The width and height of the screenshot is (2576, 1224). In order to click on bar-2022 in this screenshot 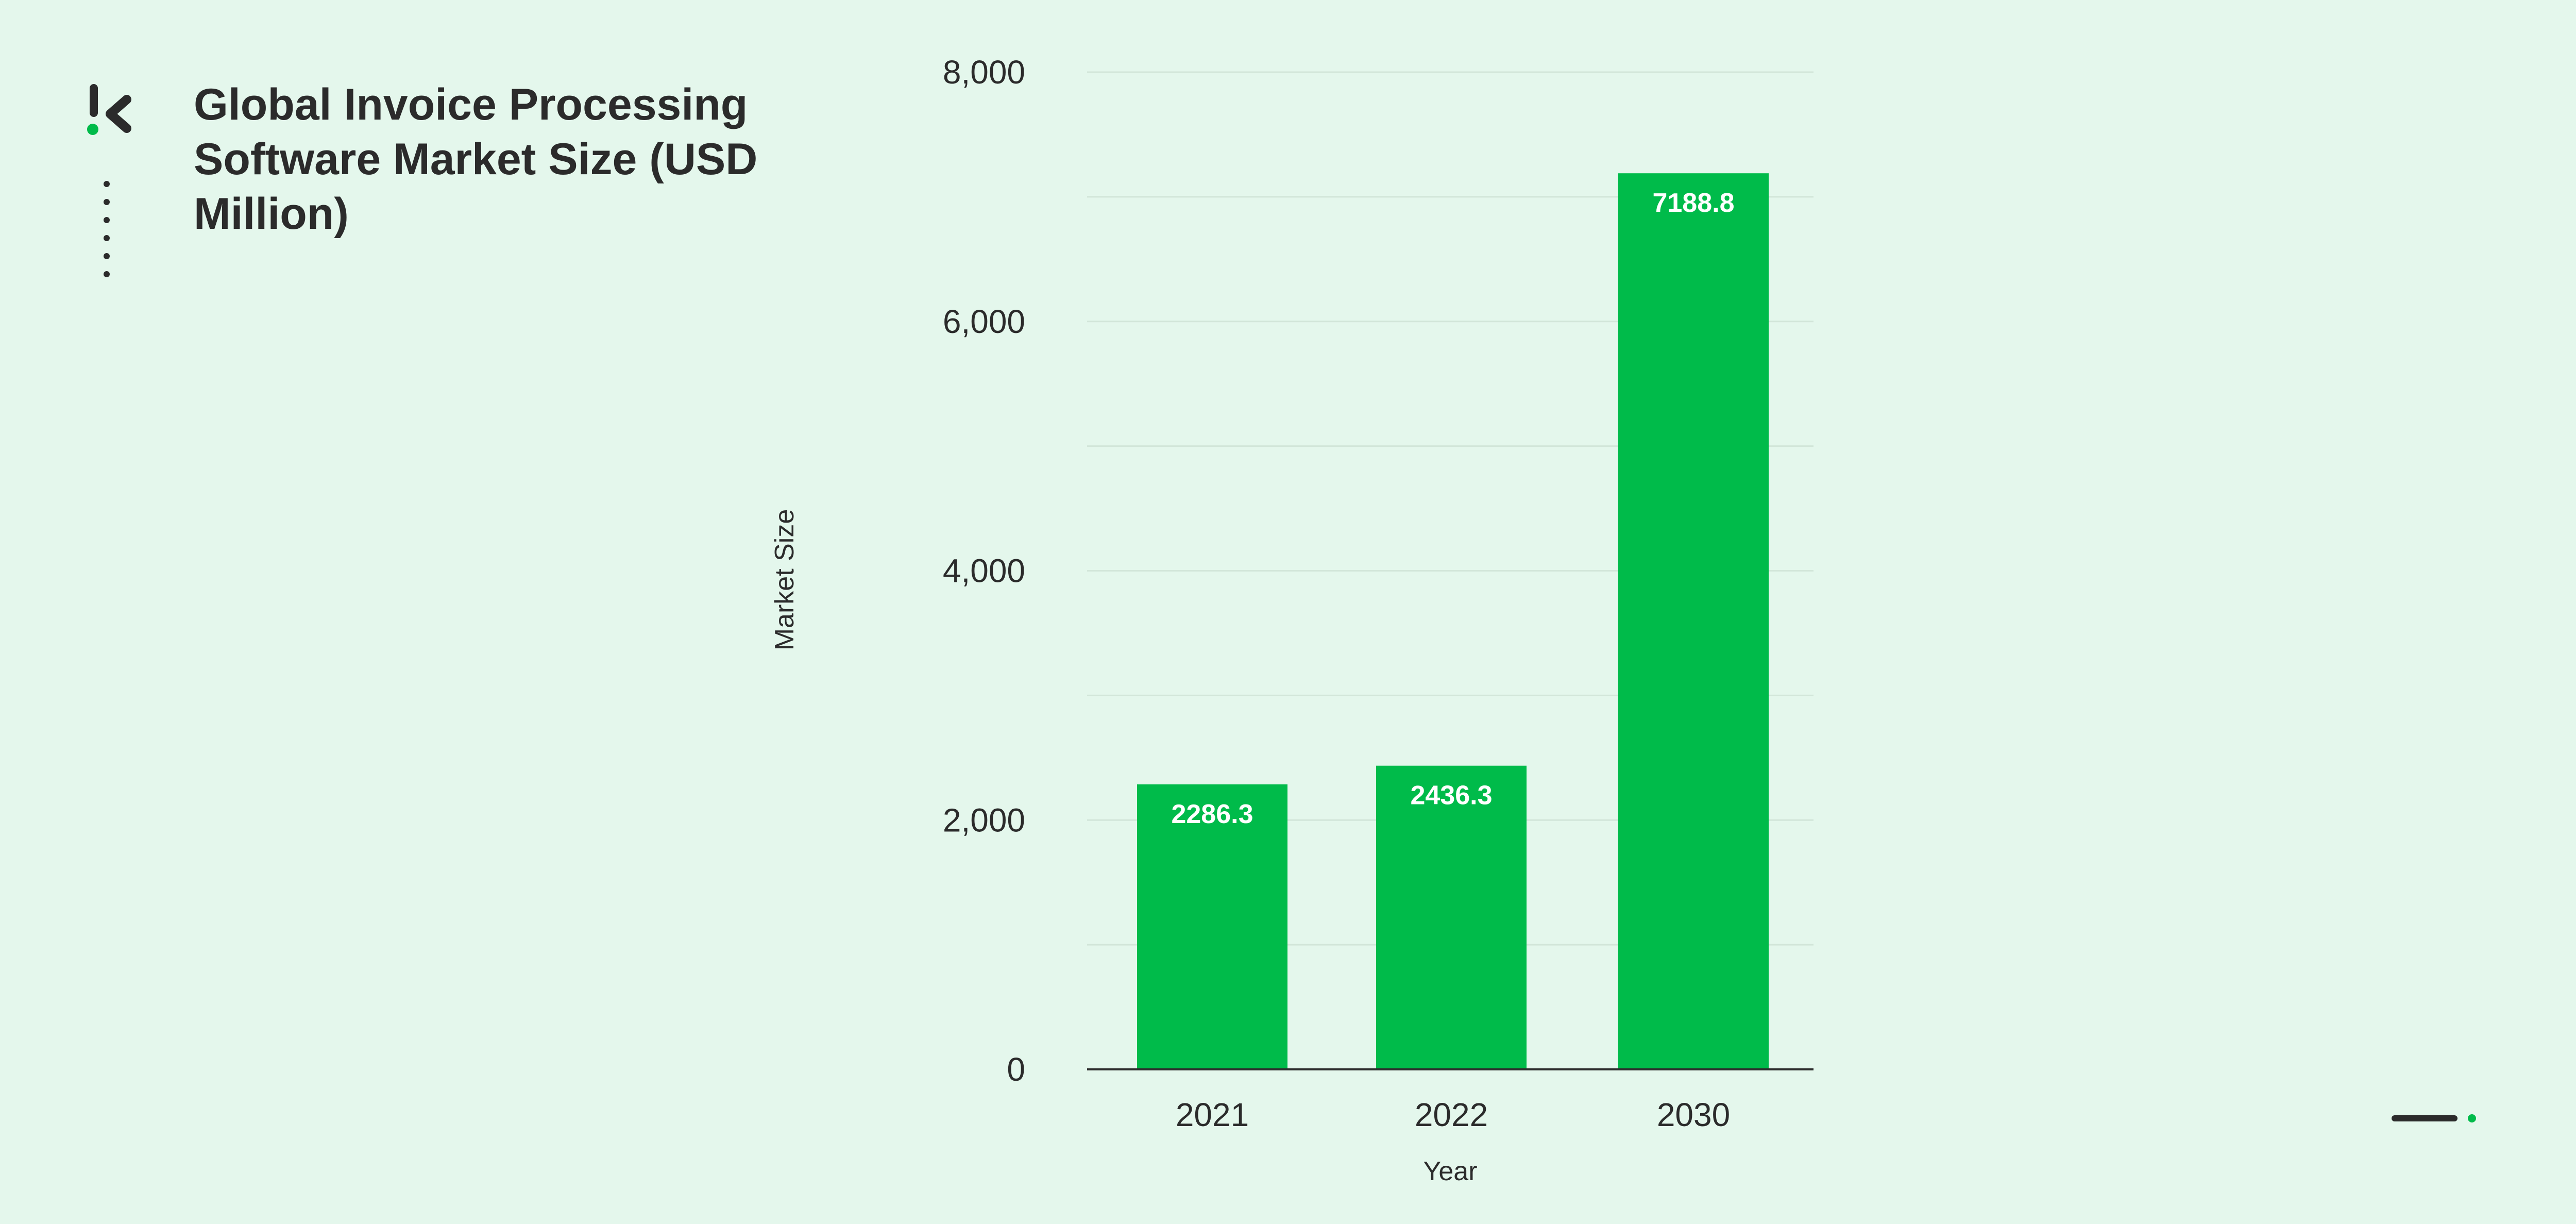, I will do `click(1451, 917)`.